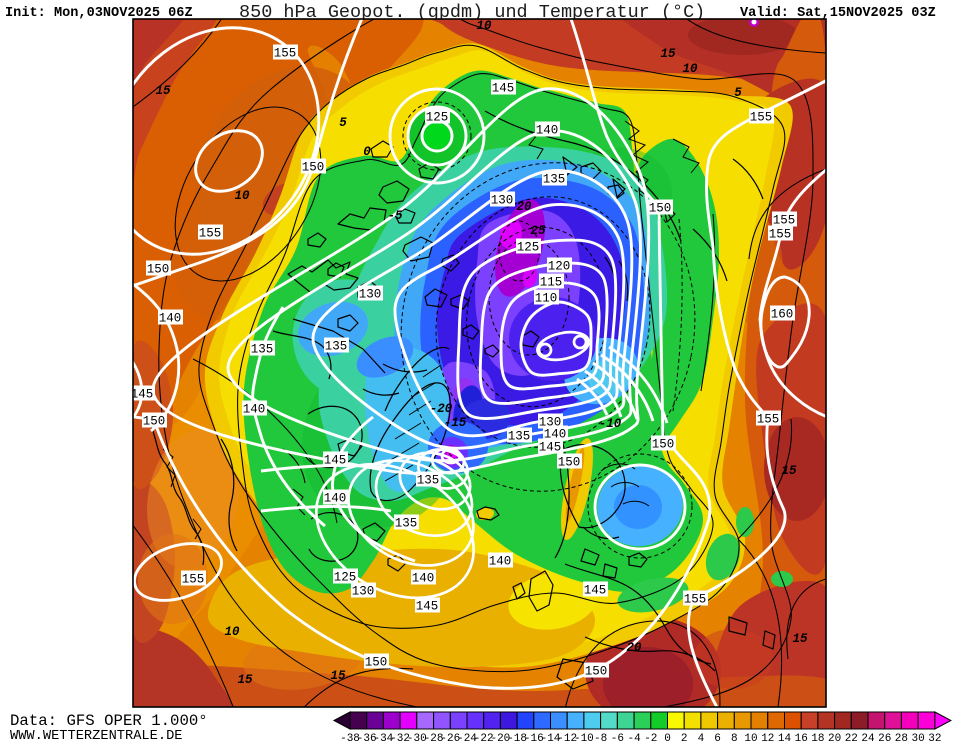  What do you see at coordinates (417, 737) in the screenshot?
I see `svg-text: -30` at bounding box center [417, 737].